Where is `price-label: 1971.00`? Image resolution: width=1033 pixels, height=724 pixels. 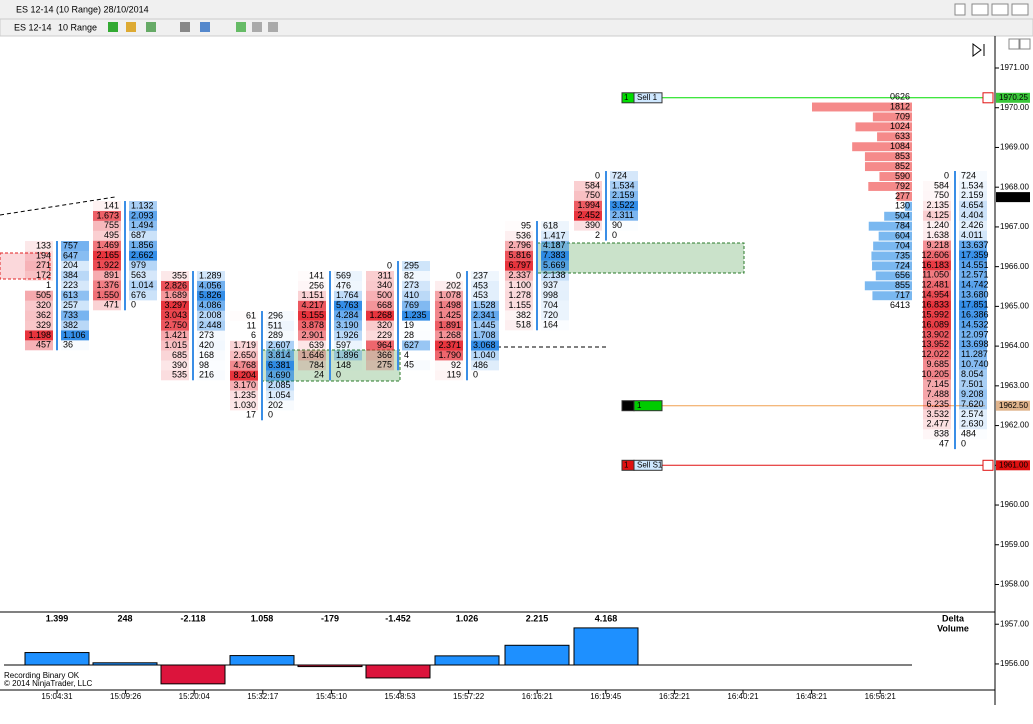
price-label: 1971.00 is located at coordinates (1014, 67).